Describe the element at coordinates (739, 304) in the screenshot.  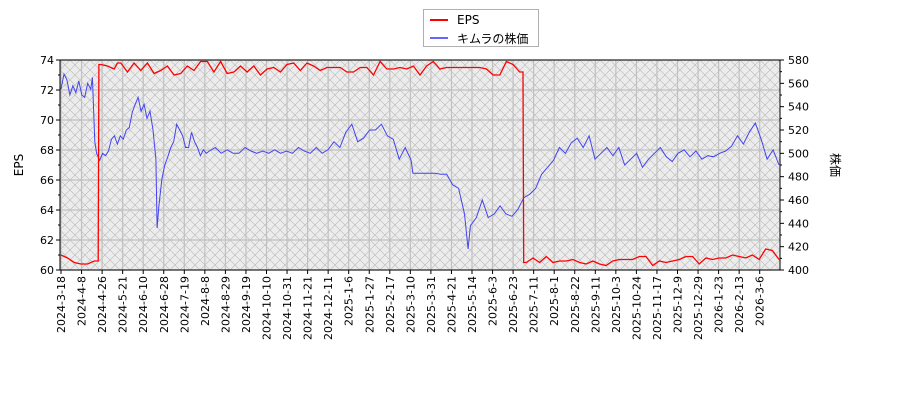
I see `x-tick-label: 2026-2-13` at that location.